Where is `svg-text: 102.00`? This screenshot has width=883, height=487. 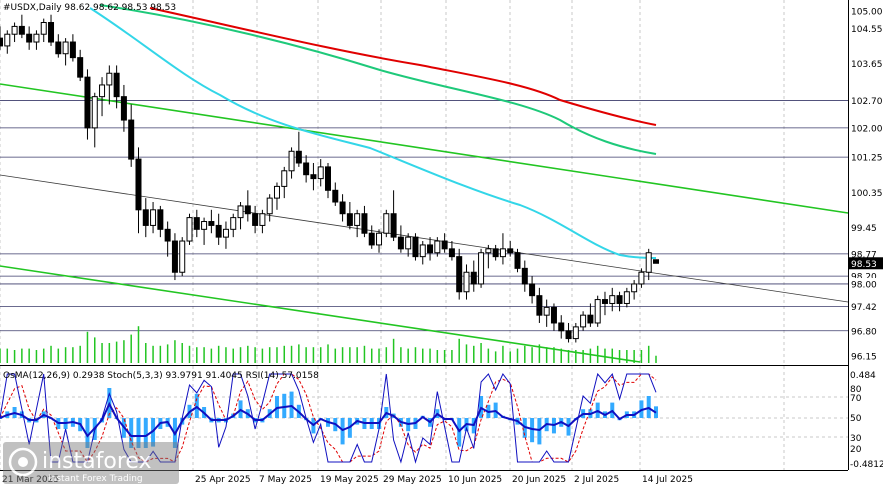
svg-text: 102.00 is located at coordinates (867, 129).